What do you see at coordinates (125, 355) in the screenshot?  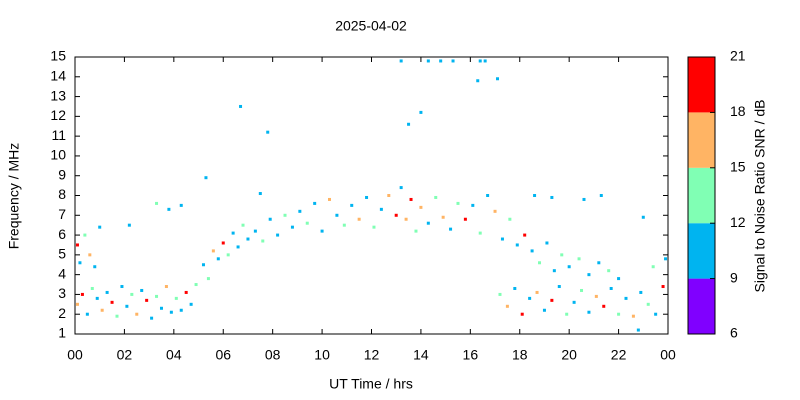 I see `x-tick-label: 02` at bounding box center [125, 355].